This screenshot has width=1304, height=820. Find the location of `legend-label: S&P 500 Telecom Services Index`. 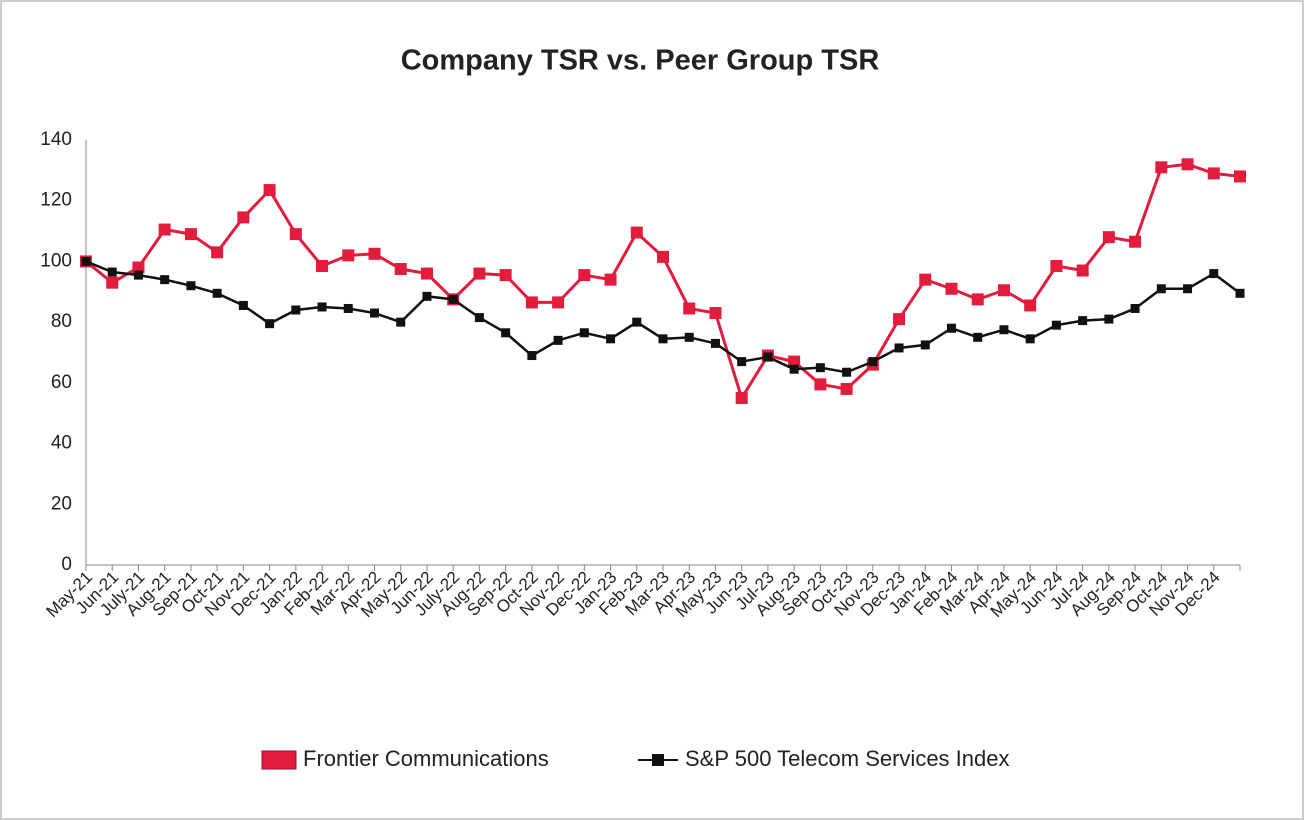

legend-label: S&P 500 Telecom Services Index is located at coordinates (847, 758).